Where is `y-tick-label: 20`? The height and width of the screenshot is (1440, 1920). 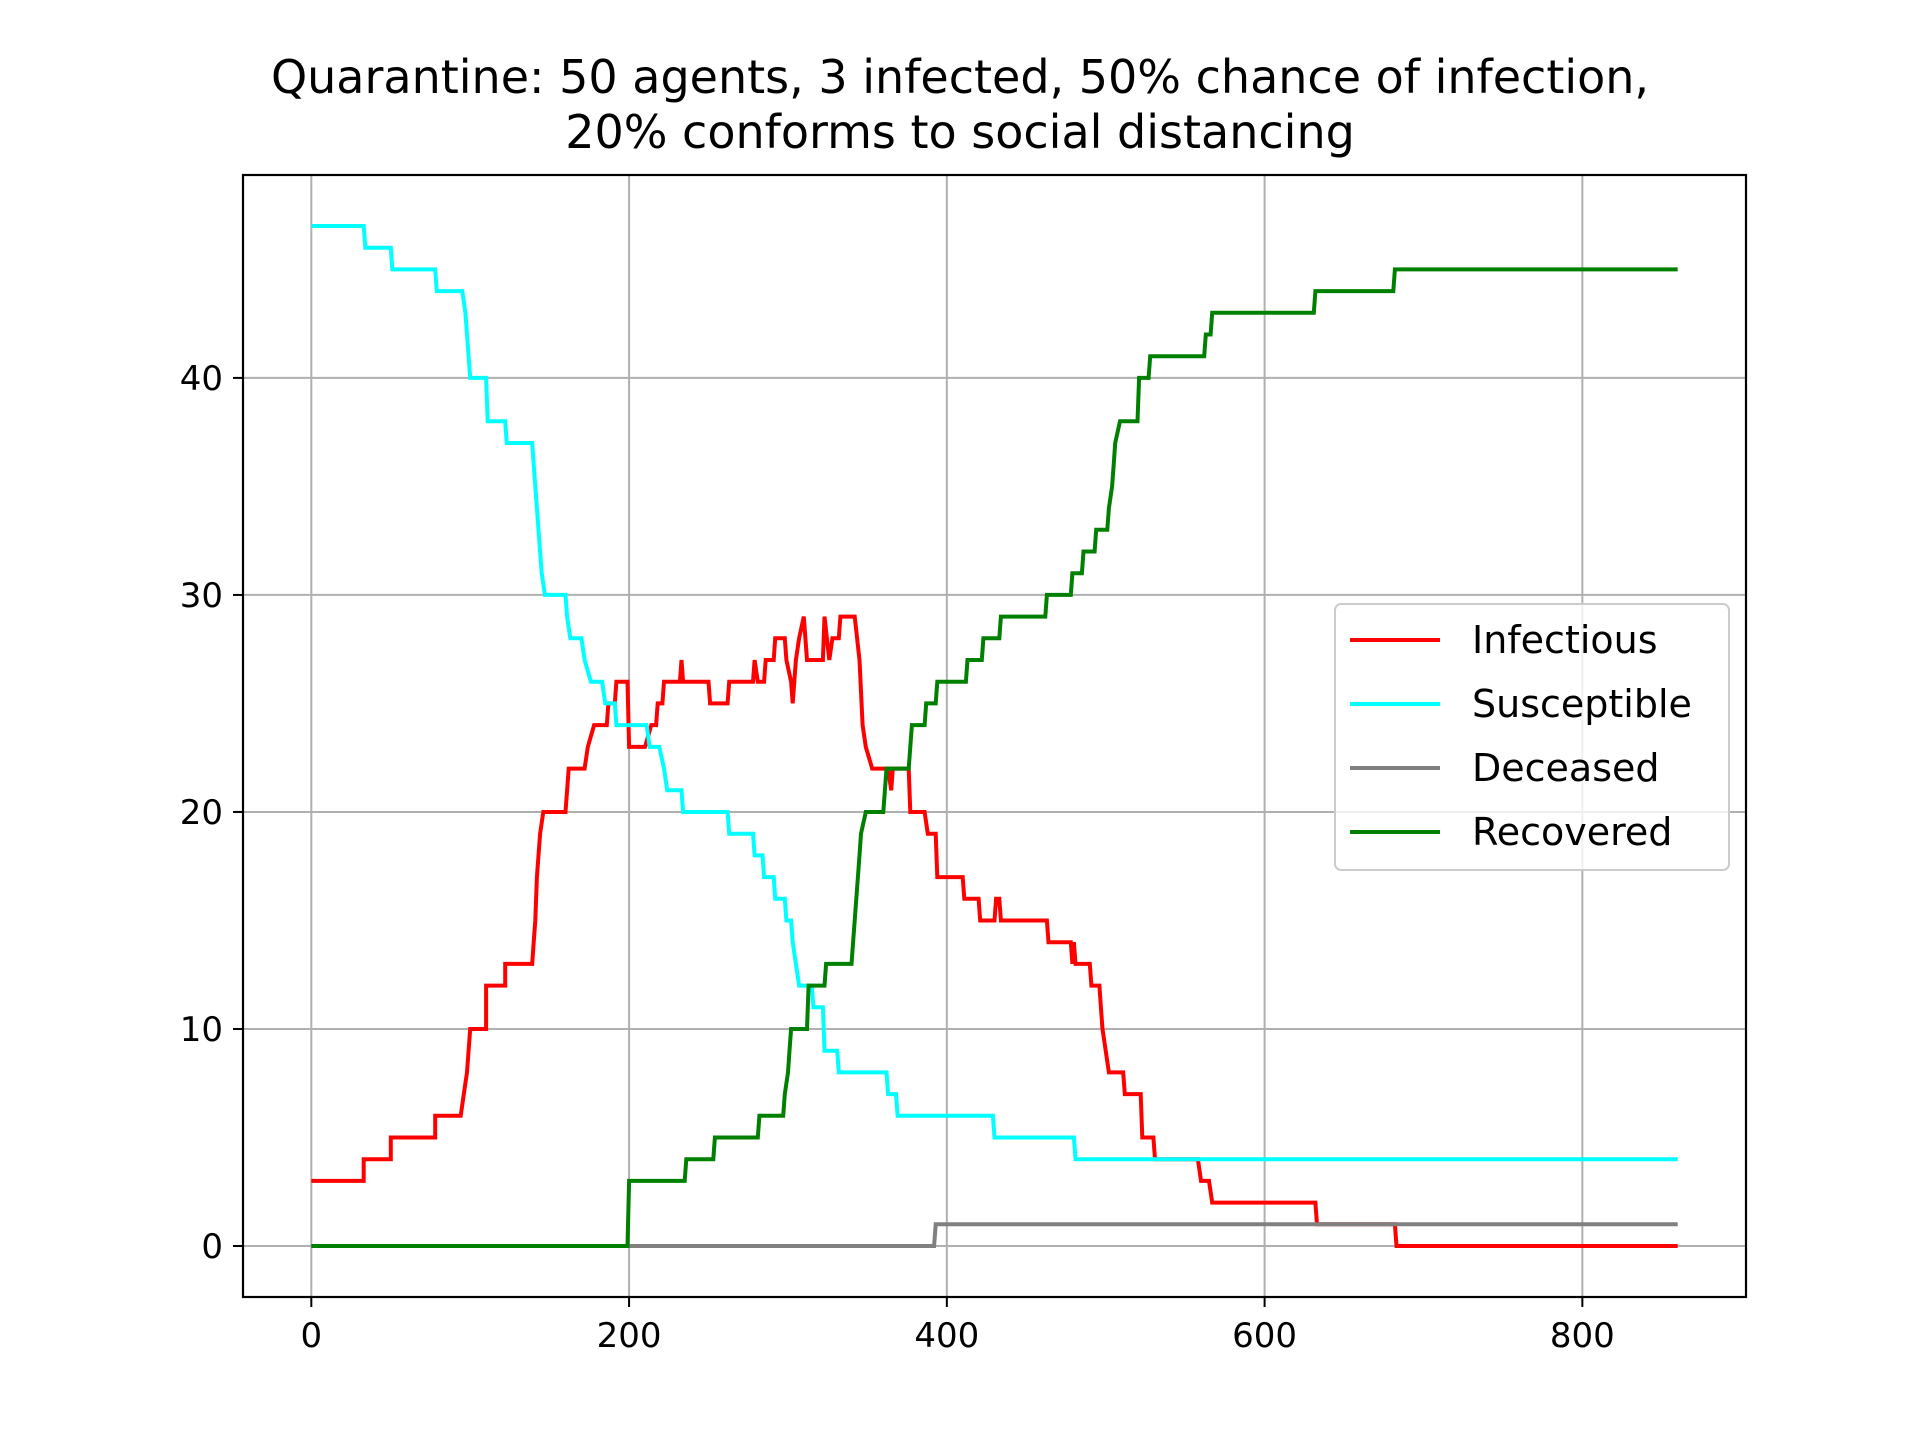 y-tick-label: 20 is located at coordinates (201, 813).